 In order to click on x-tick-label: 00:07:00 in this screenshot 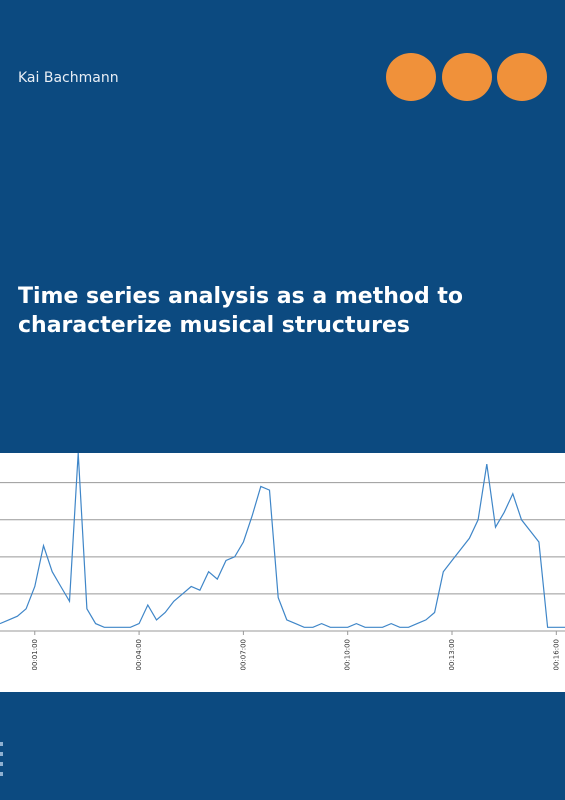, I will do `click(243, 654)`.